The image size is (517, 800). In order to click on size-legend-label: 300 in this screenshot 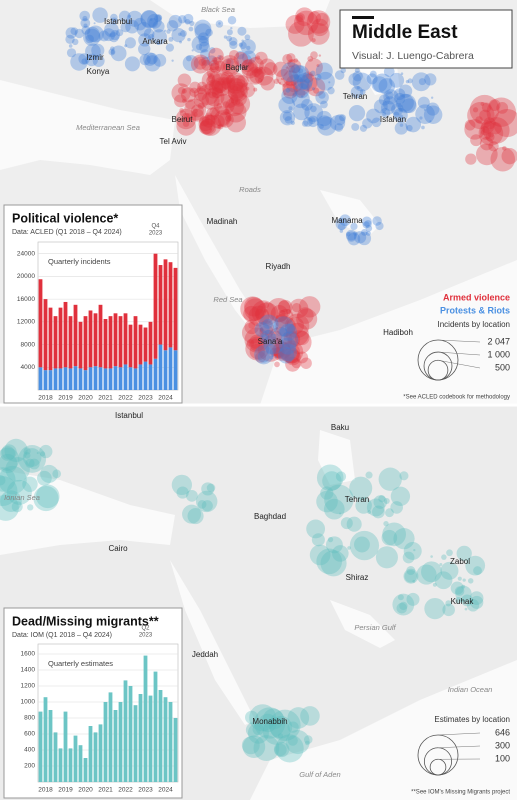, I will do `click(502, 745)`.